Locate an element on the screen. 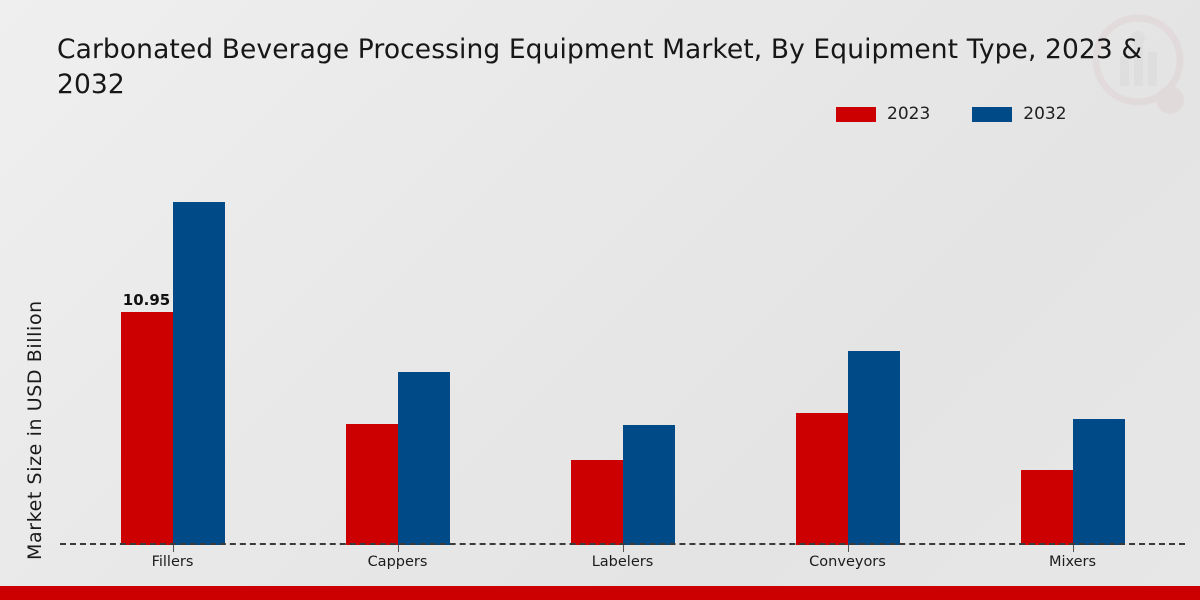  bar-labelers-2032 is located at coordinates (648, 484).